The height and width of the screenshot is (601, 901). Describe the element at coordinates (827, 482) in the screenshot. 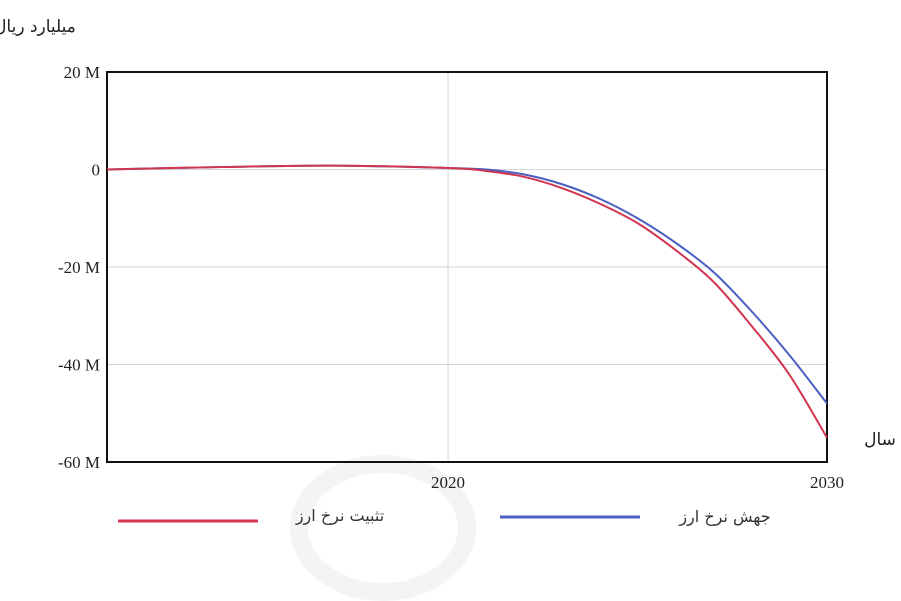

I see `x-tick-label: 2030` at that location.